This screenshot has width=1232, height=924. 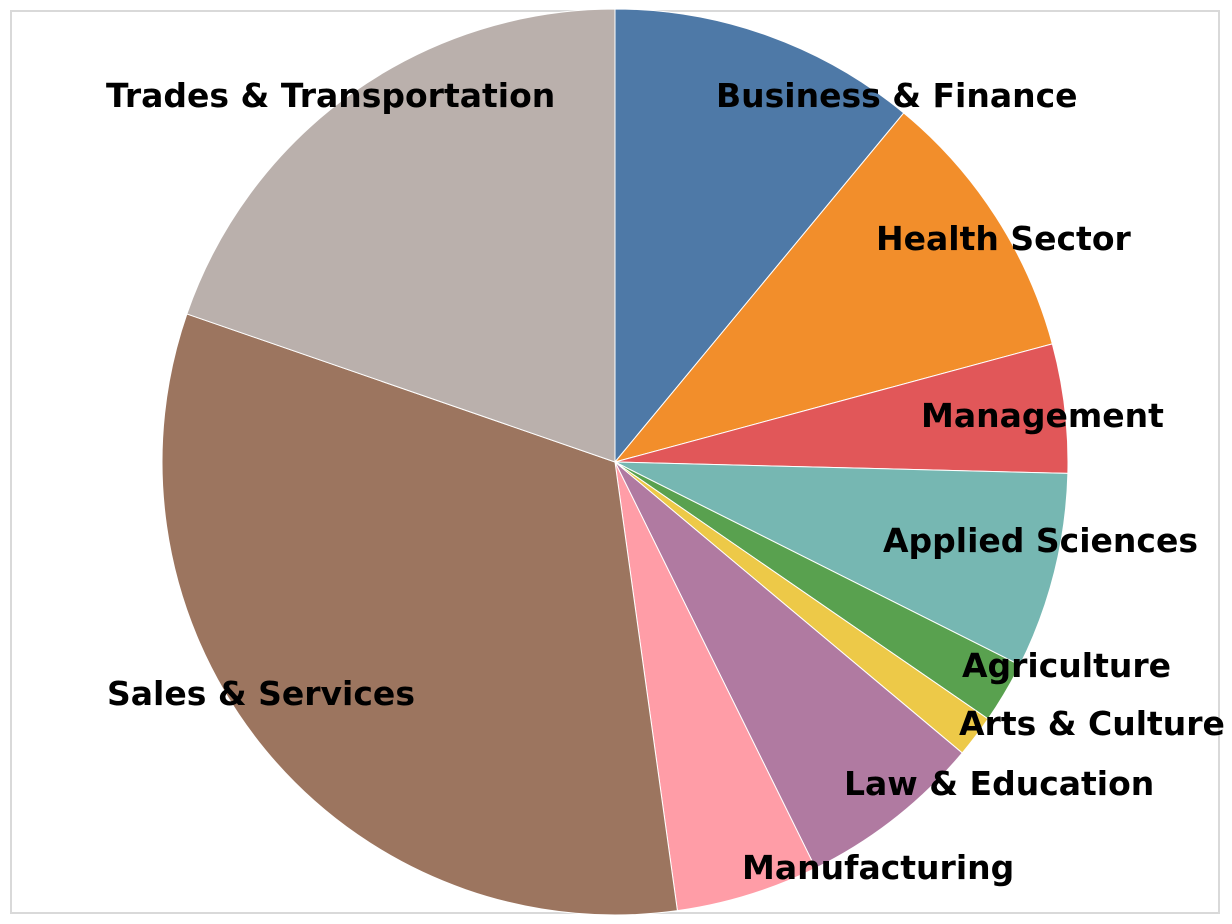 I want to click on label-sales-and-services: Sales & Services, so click(x=261, y=693).